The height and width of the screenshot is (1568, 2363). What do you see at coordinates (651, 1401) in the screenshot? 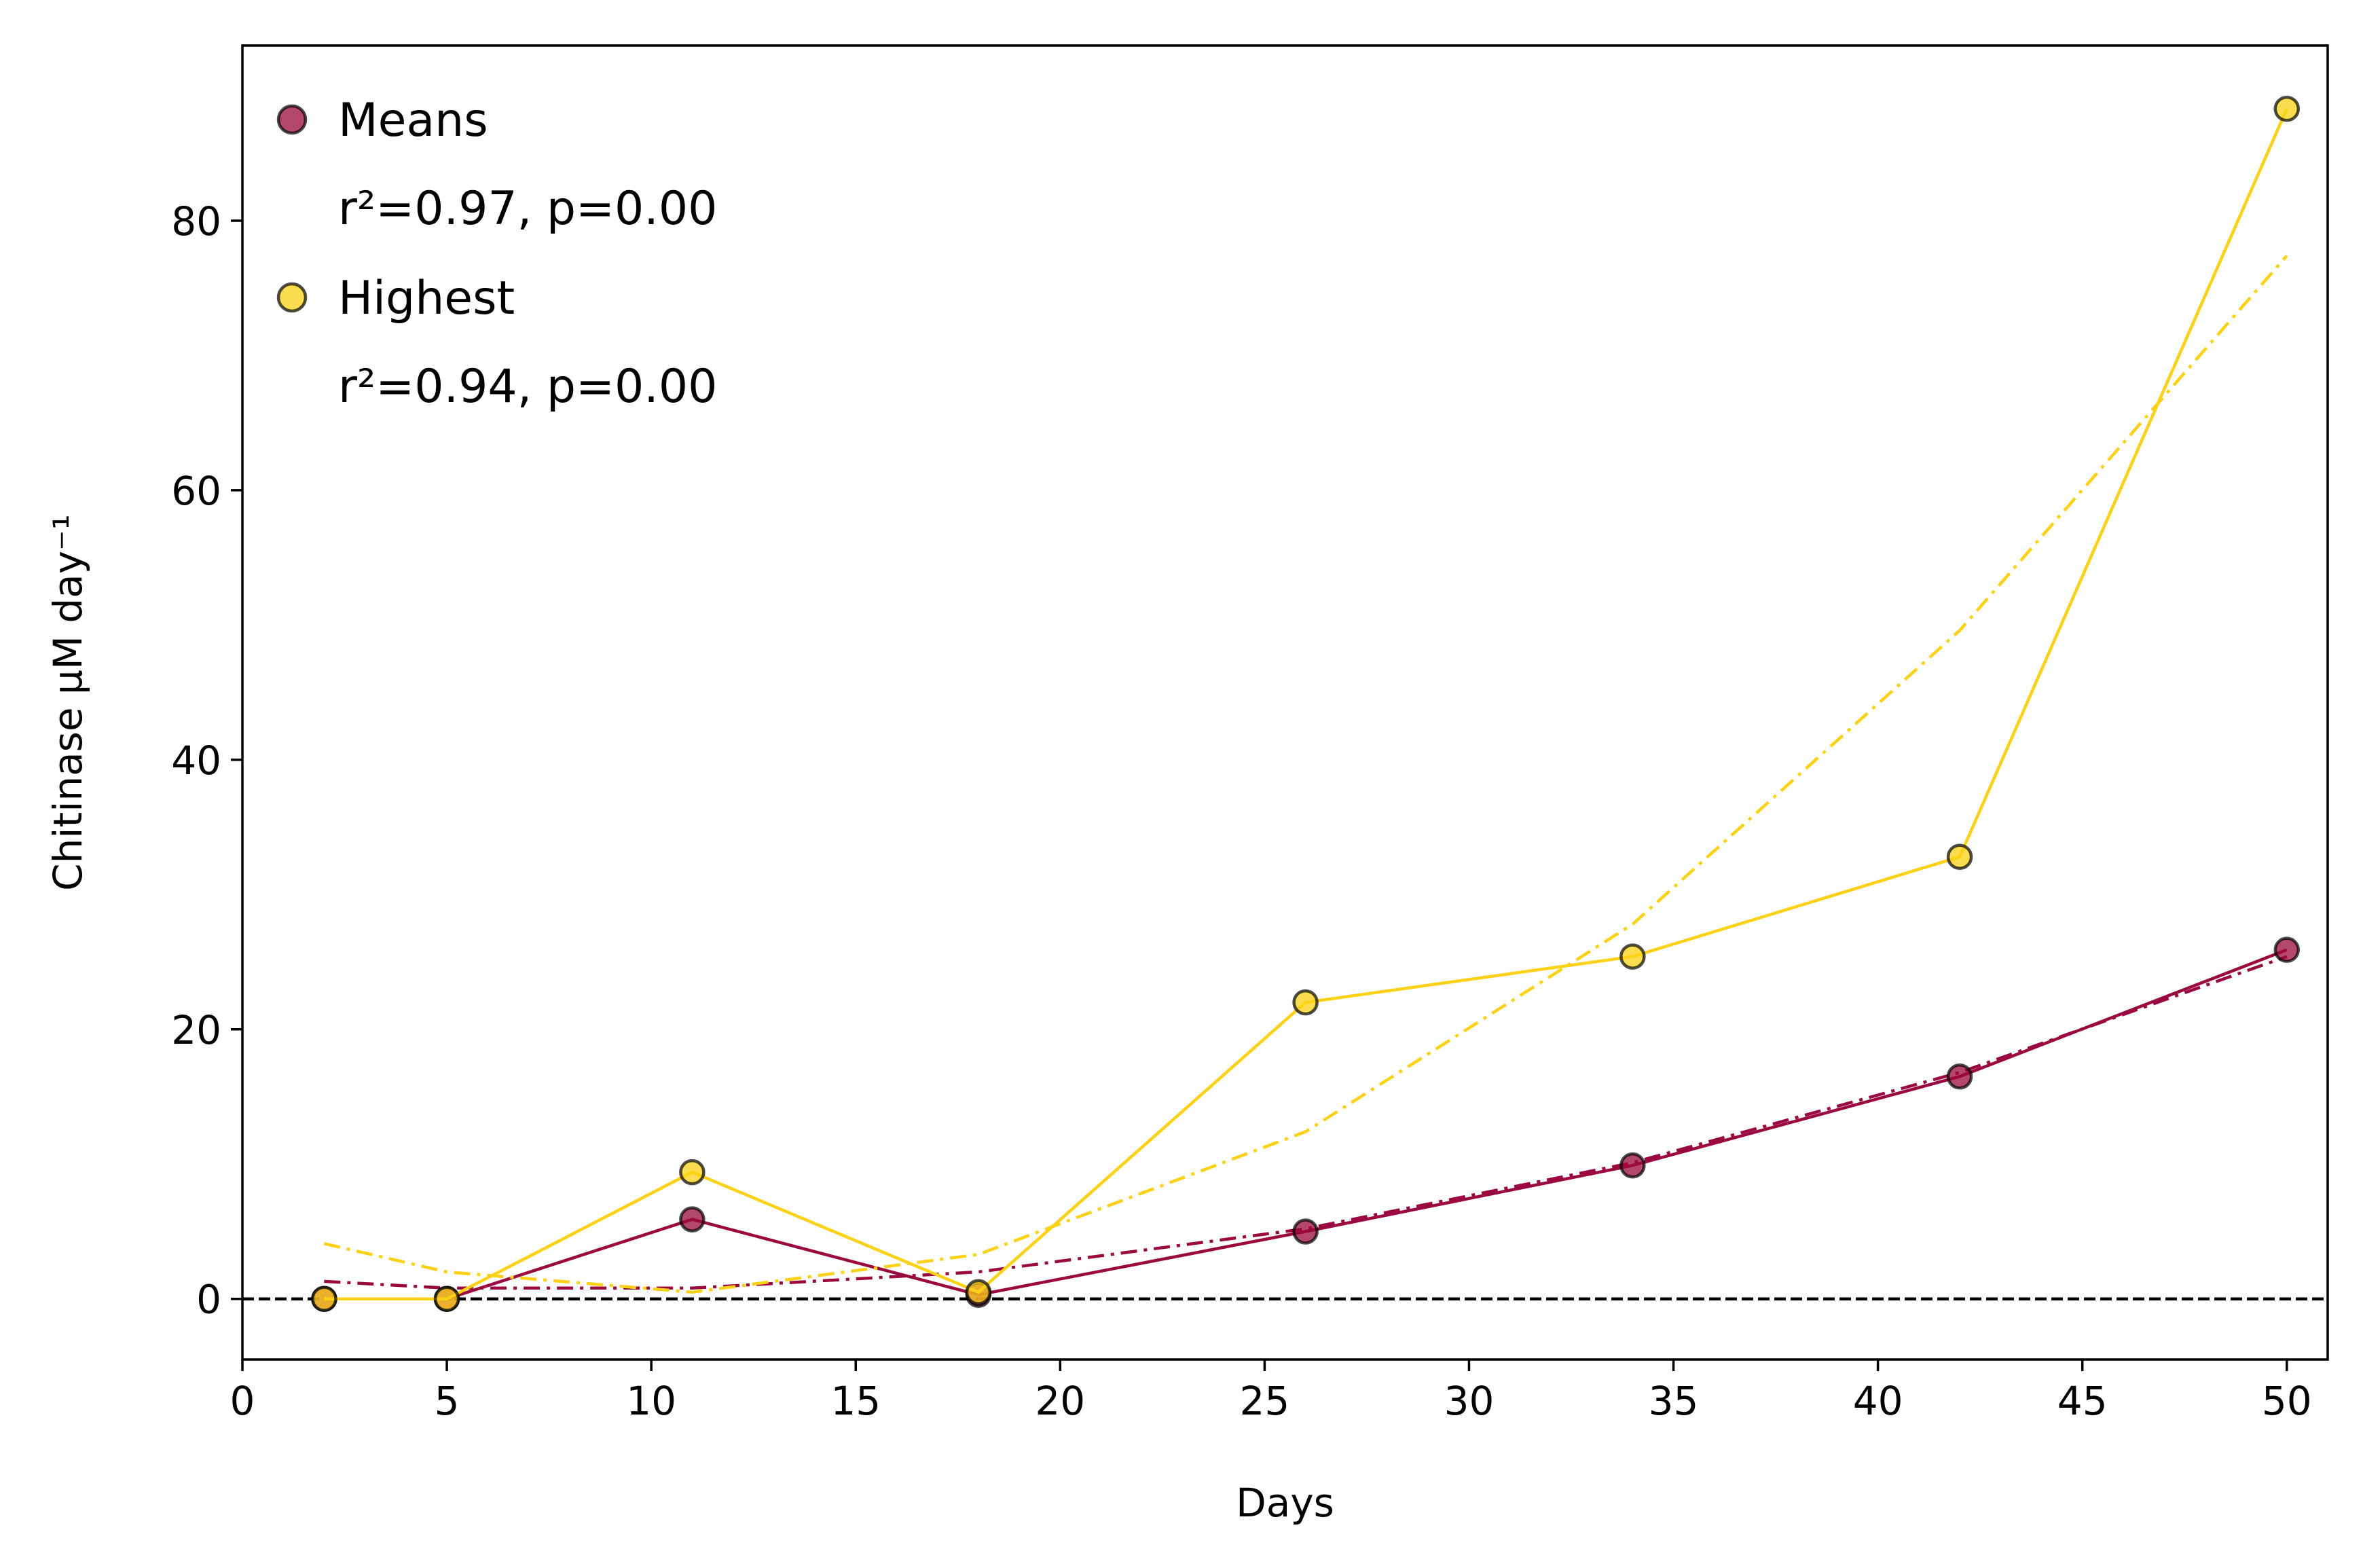
I see `x-tick-label: 10` at bounding box center [651, 1401].